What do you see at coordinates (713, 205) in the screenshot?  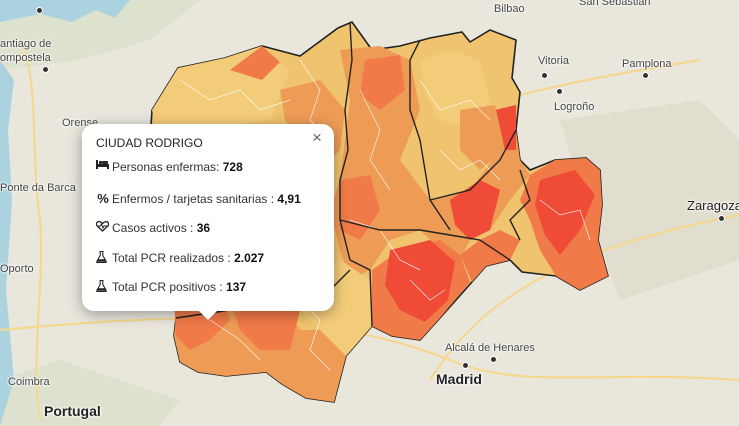 I see `place-label-zaragoza: Zaragoza` at bounding box center [713, 205].